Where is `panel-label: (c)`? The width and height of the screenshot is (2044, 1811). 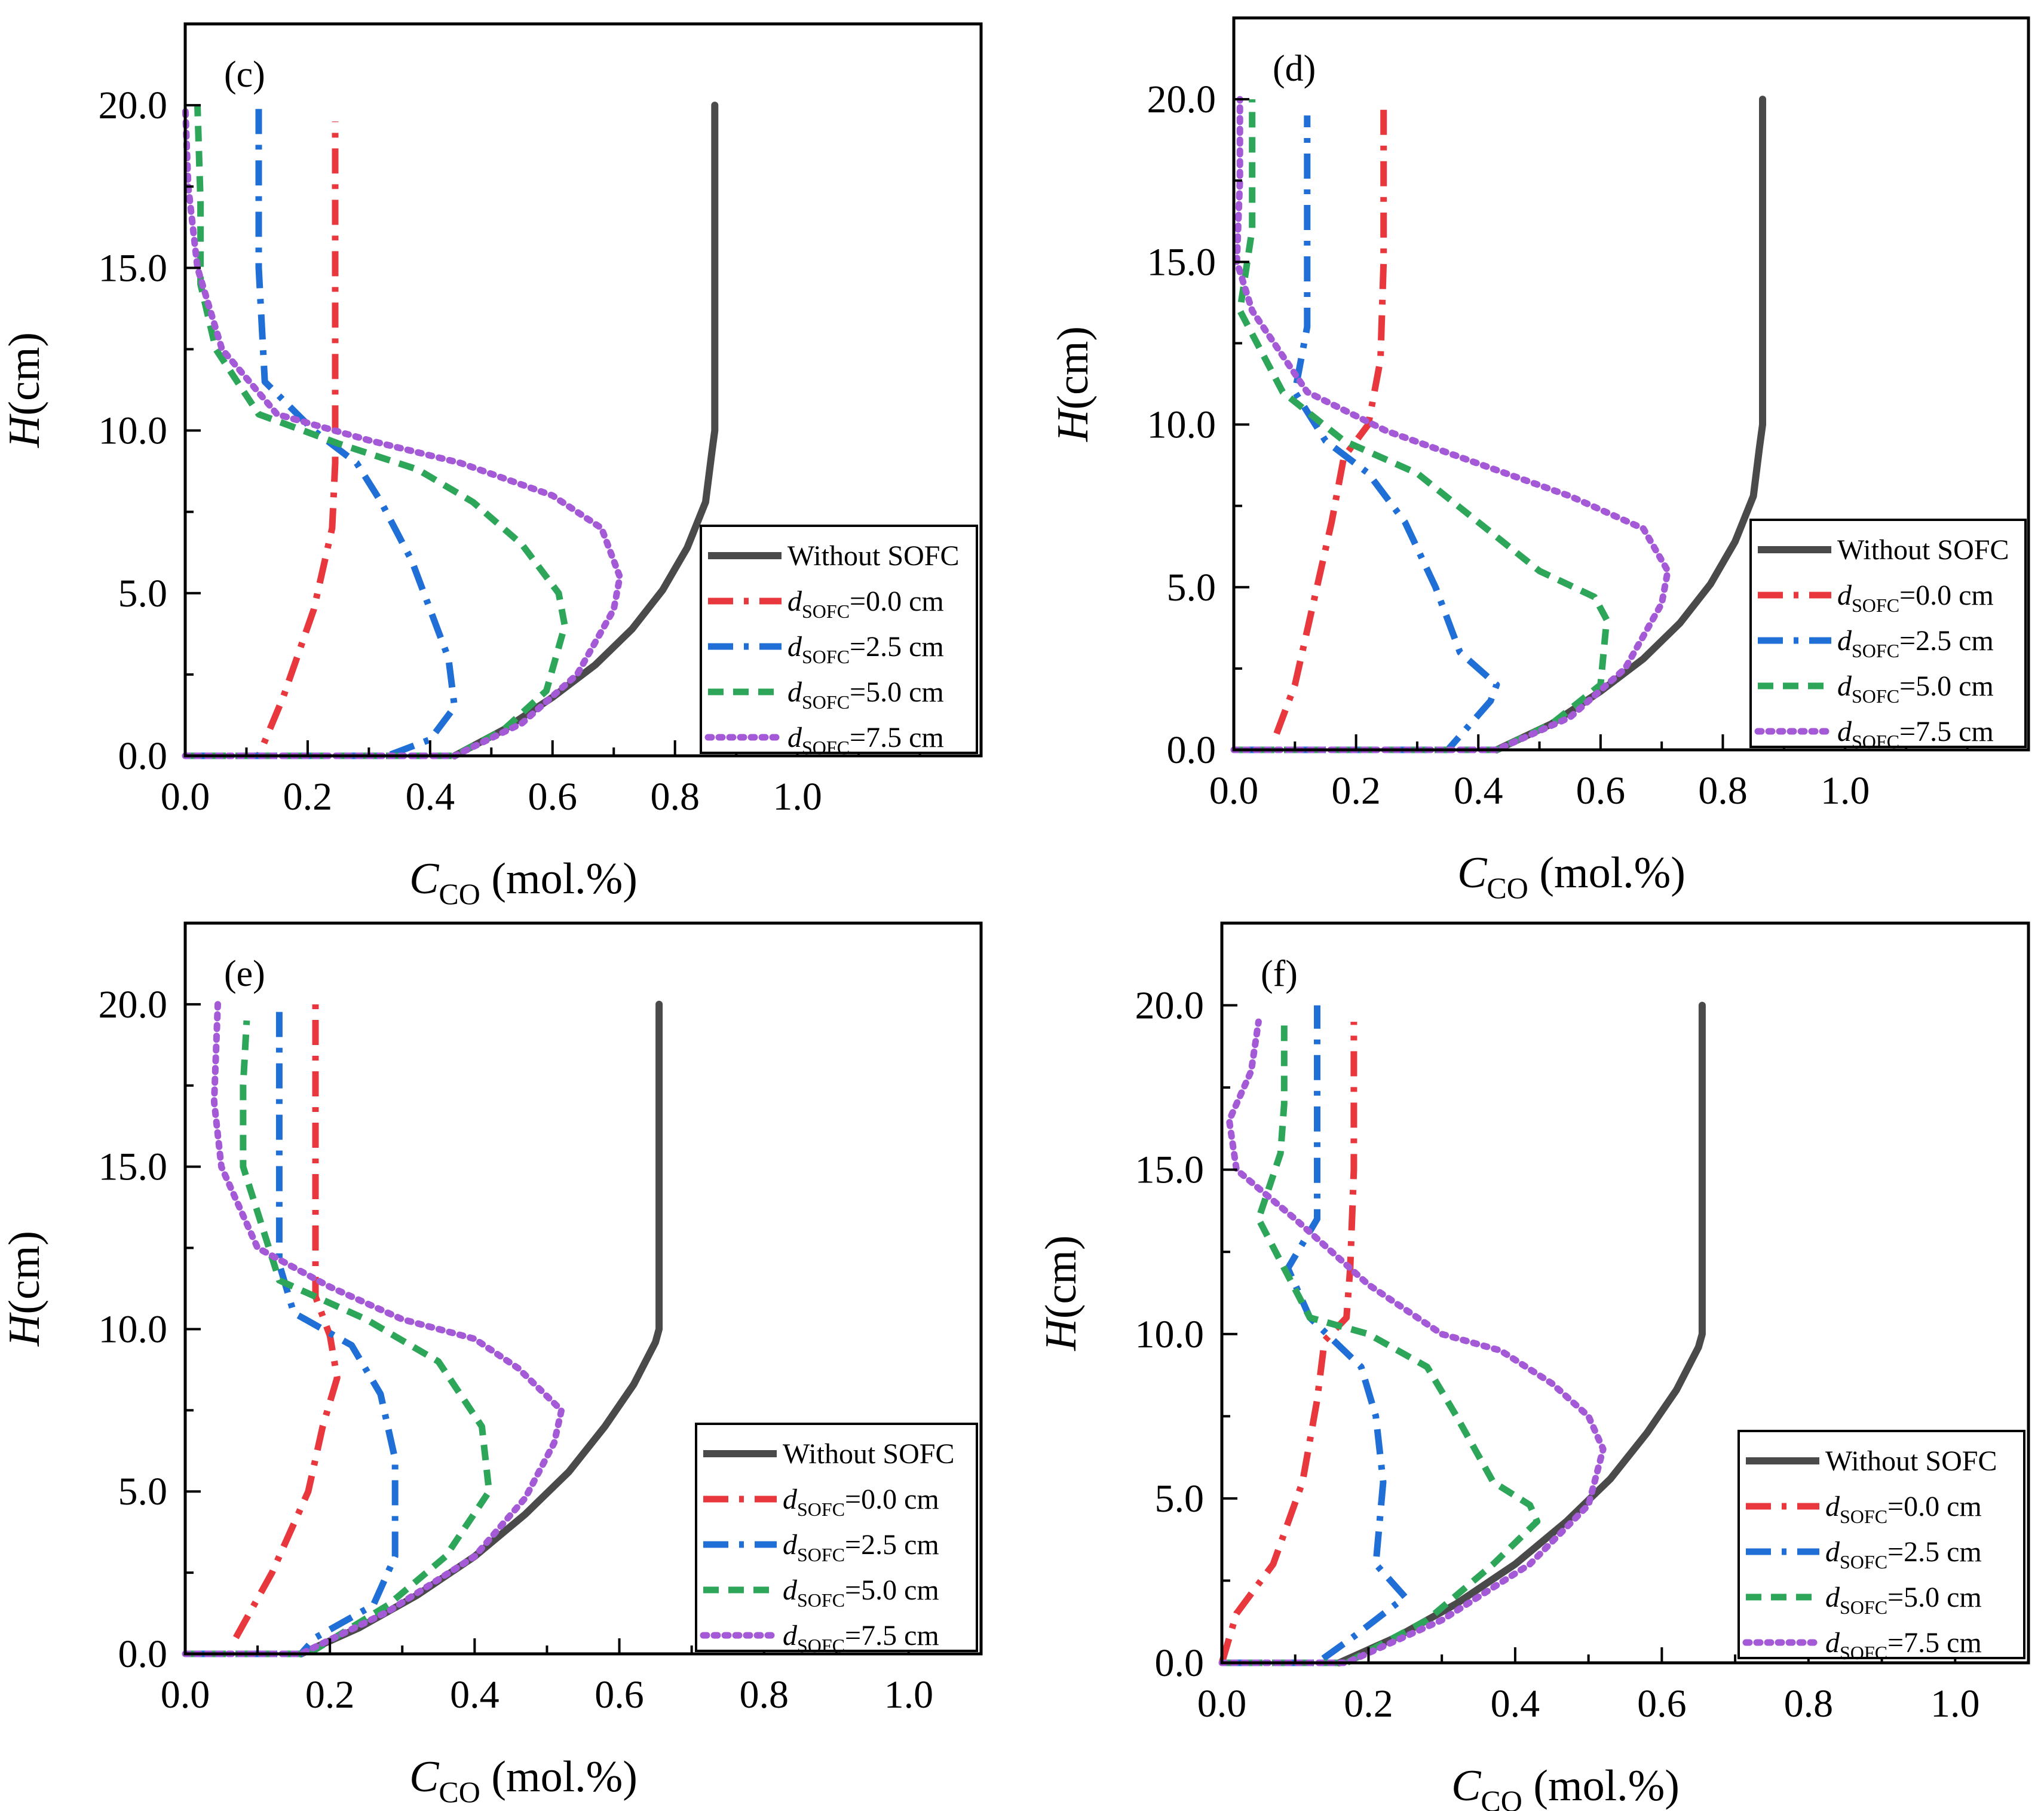 panel-label: (c) is located at coordinates (244, 74).